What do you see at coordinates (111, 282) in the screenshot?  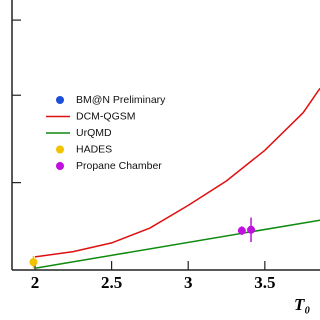 I see `x-tick-label: 2.5` at bounding box center [111, 282].